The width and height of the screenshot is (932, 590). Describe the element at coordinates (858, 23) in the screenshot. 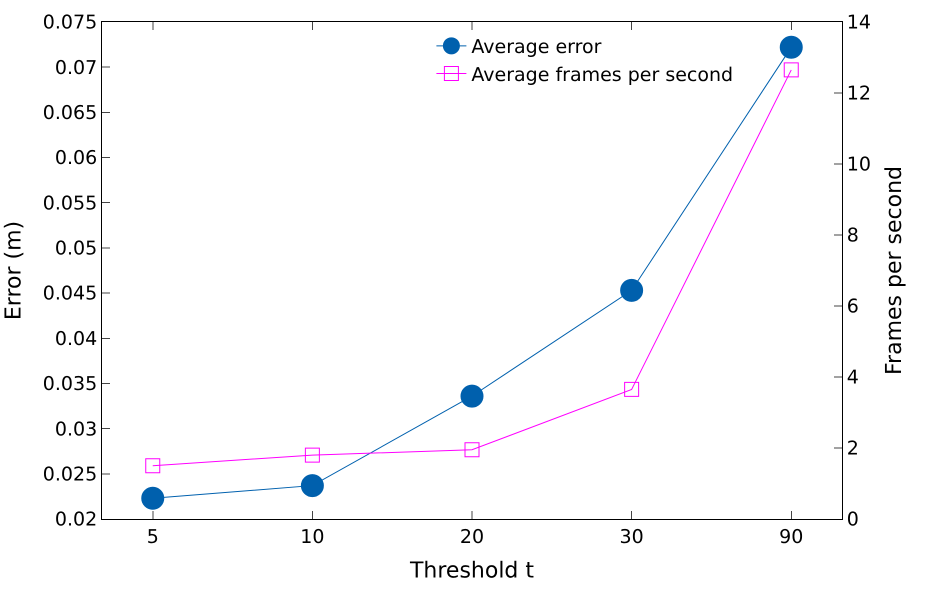

I see `y2-tick-label: 14` at that location.